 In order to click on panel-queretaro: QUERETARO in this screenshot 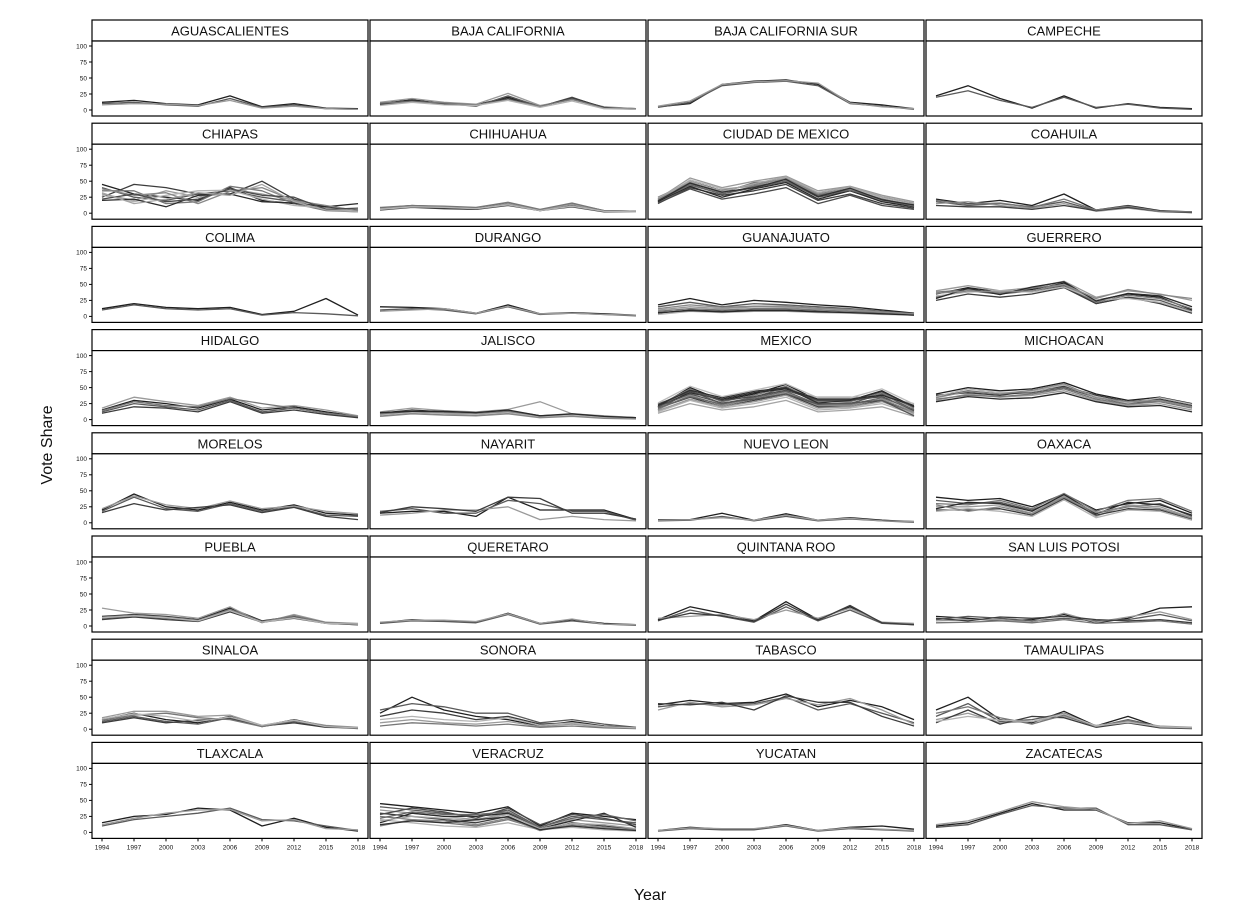, I will do `click(508, 584)`.